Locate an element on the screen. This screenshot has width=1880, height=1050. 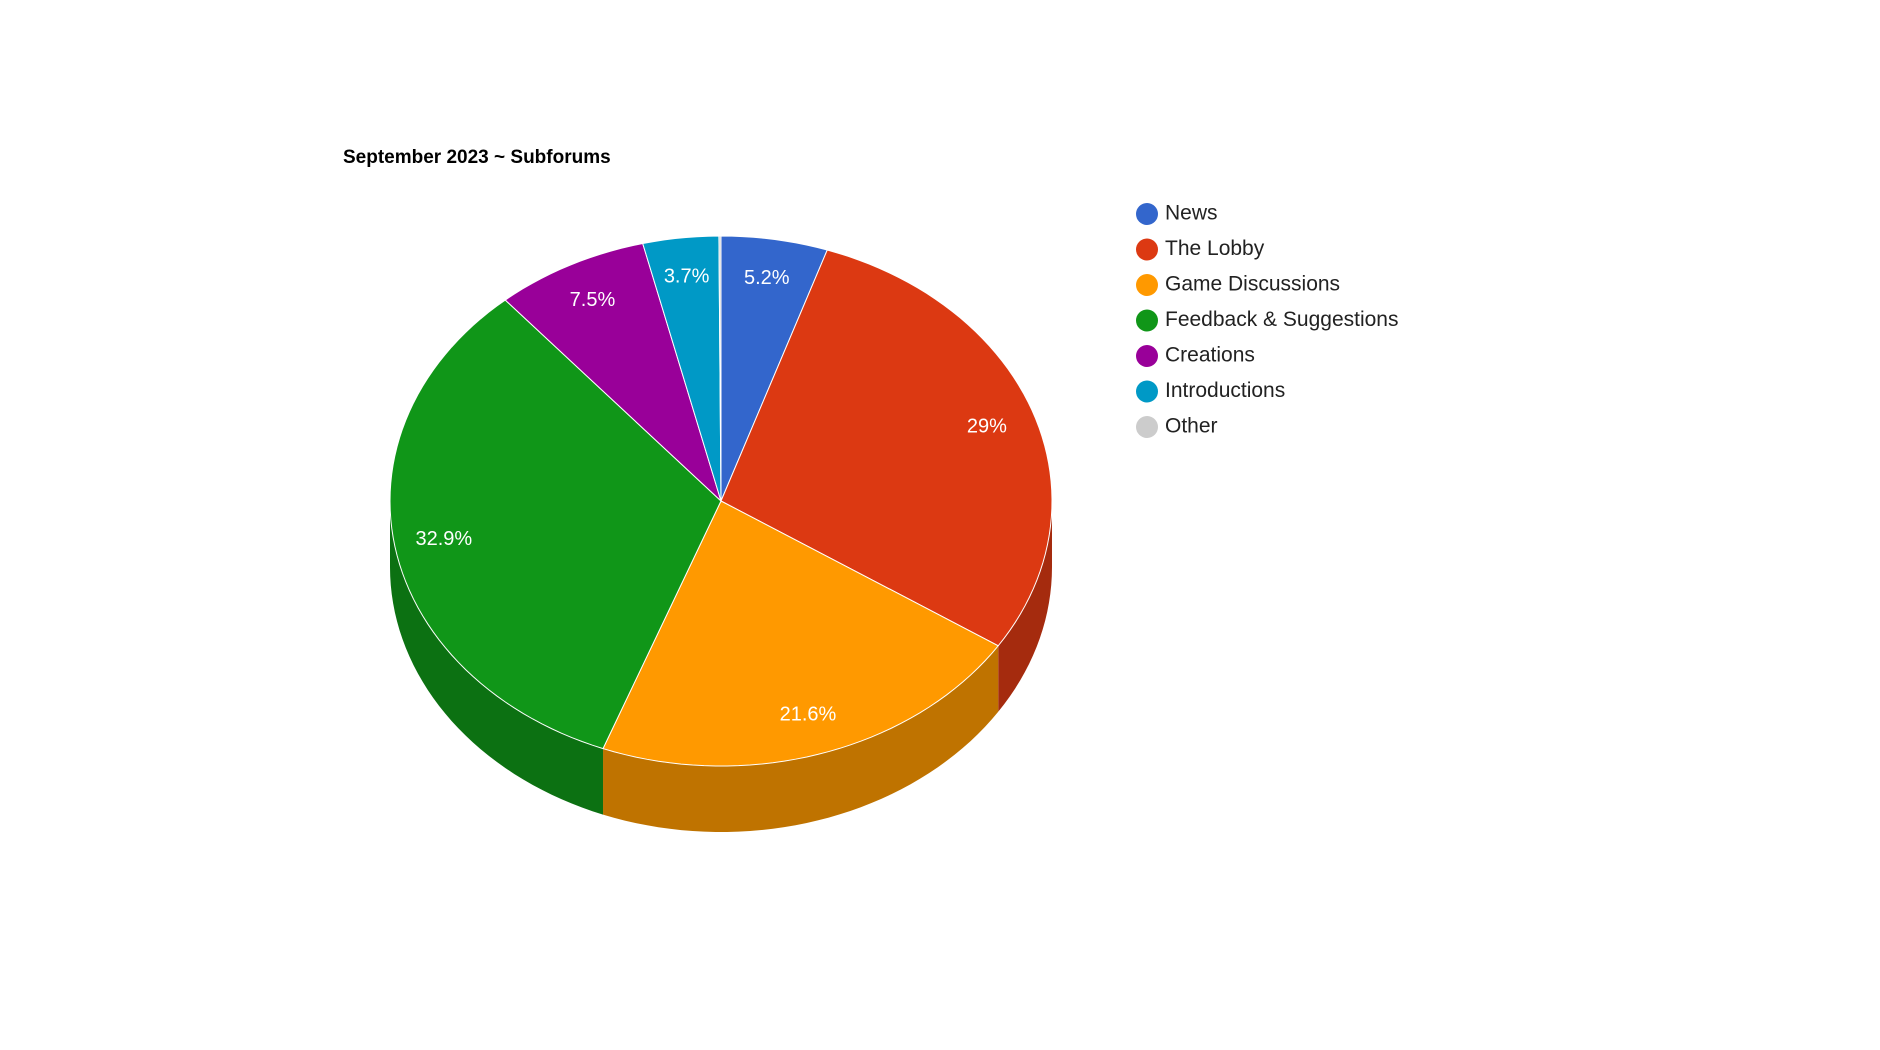
slice-label: 3.7% is located at coordinates (687, 277).